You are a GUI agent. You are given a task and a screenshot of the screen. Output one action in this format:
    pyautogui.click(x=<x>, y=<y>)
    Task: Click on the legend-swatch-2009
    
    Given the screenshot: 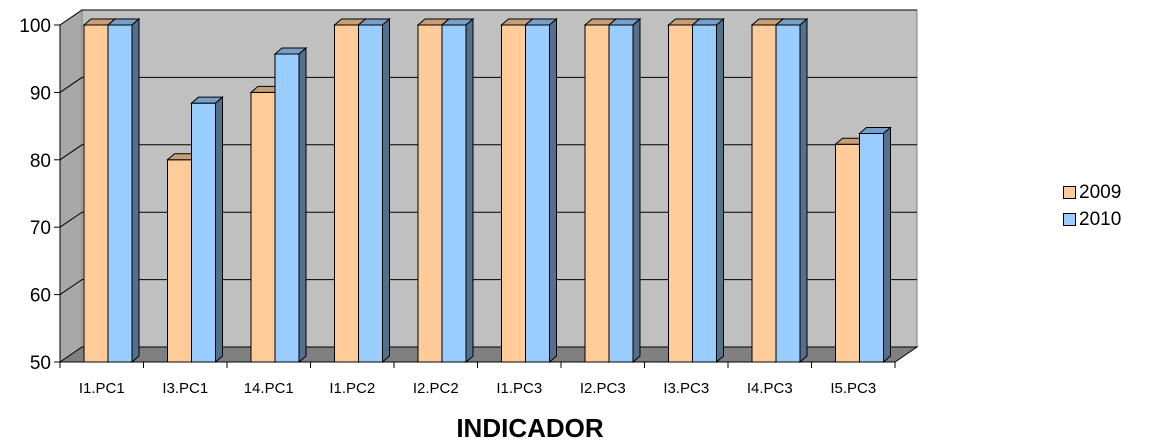 What is the action you would take?
    pyautogui.click(x=1069, y=192)
    